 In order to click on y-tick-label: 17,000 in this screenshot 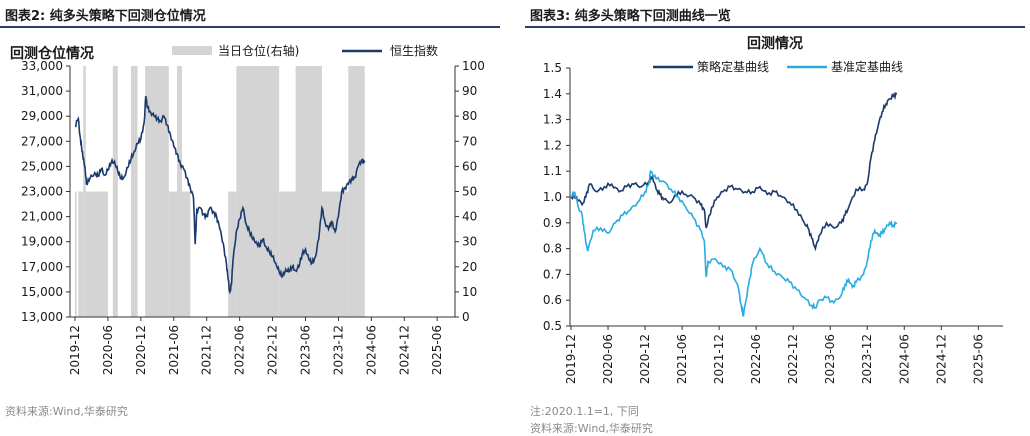, I will do `click(42, 267)`.